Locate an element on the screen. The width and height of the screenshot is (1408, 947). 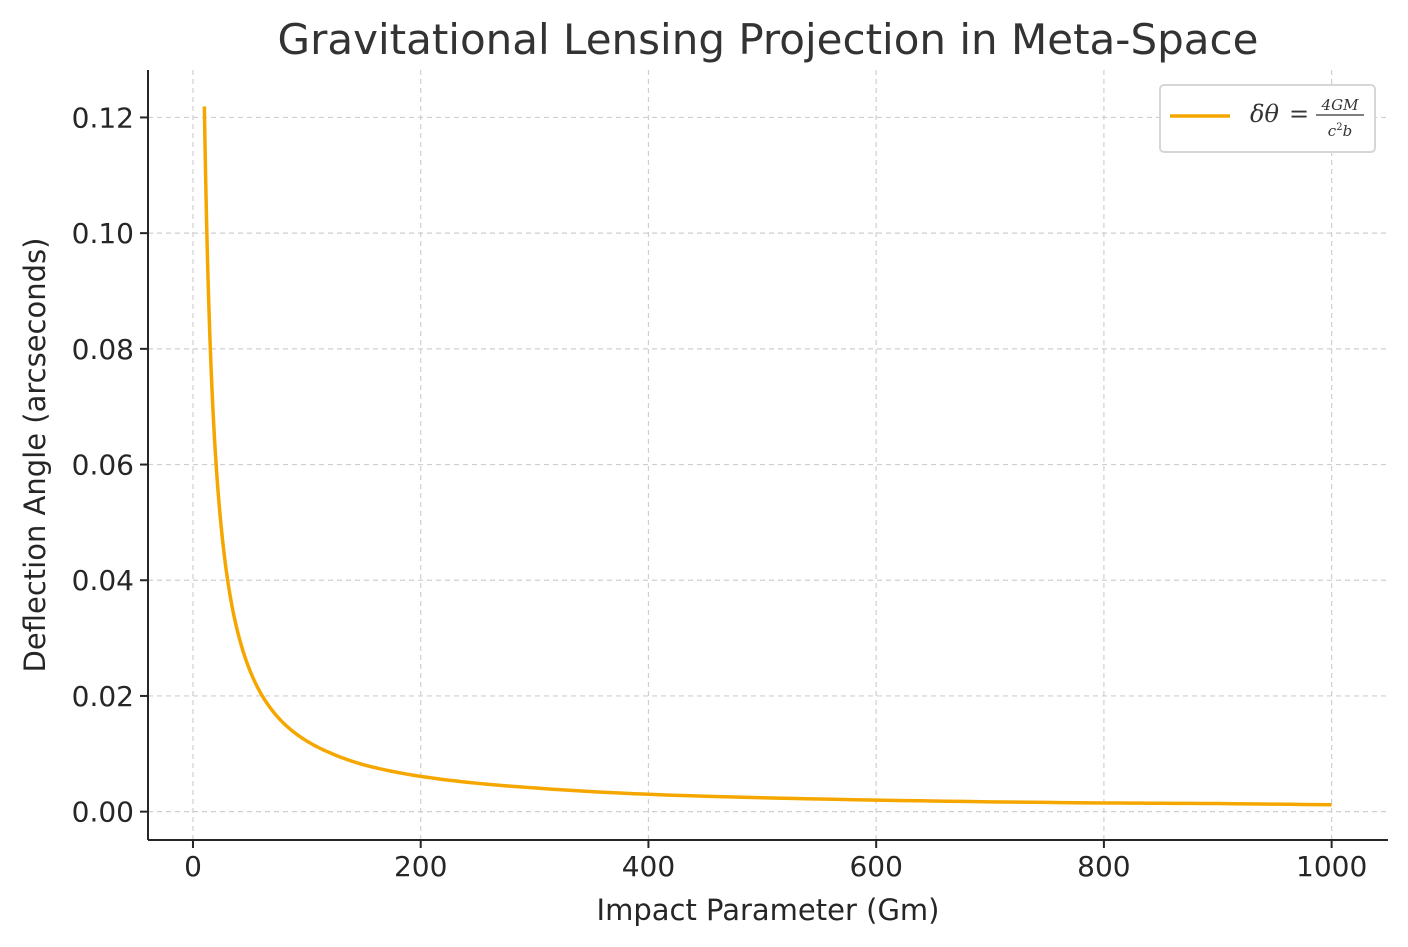
x-tick-label: 0 is located at coordinates (193, 866).